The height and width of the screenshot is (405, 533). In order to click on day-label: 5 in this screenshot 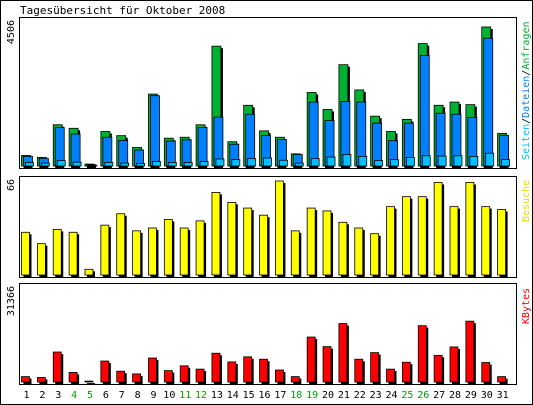, I will do `click(90, 395)`.